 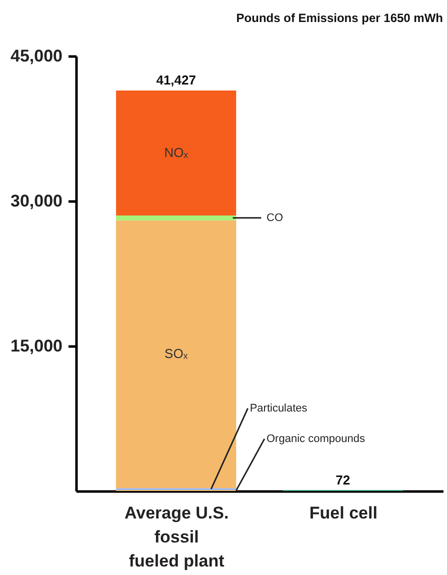 What do you see at coordinates (279, 408) in the screenshot?
I see `text: Particulates` at bounding box center [279, 408].